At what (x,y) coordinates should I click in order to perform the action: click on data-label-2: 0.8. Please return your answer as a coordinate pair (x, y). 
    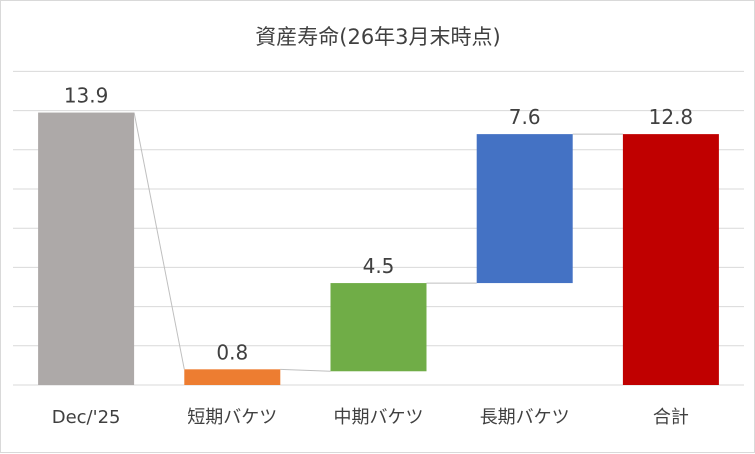
    Looking at the image, I should click on (232, 352).